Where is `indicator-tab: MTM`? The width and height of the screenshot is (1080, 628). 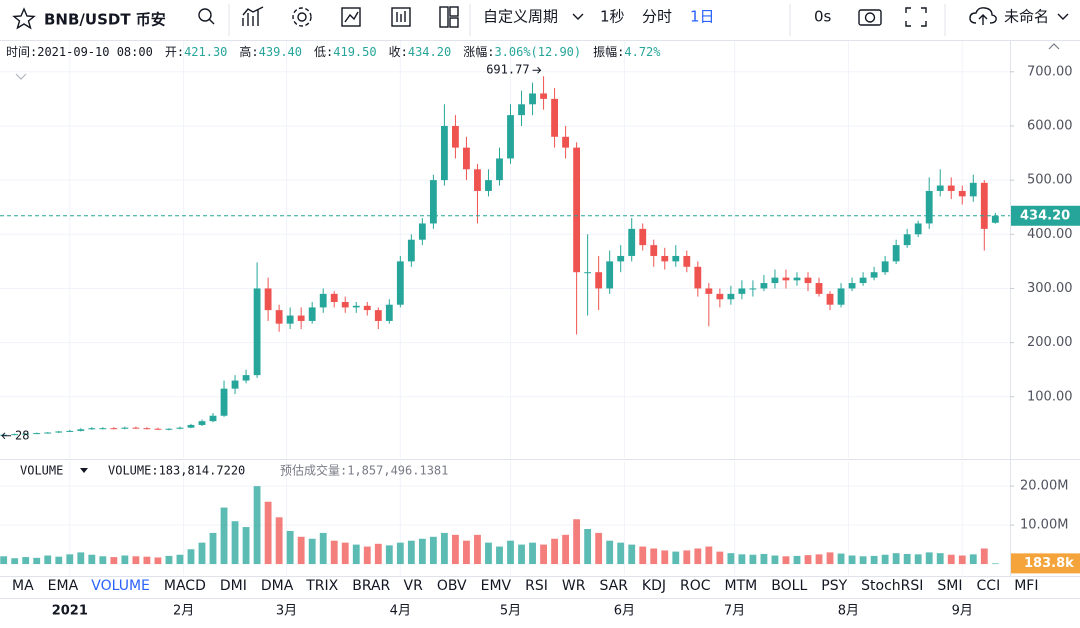 indicator-tab: MTM is located at coordinates (741, 586).